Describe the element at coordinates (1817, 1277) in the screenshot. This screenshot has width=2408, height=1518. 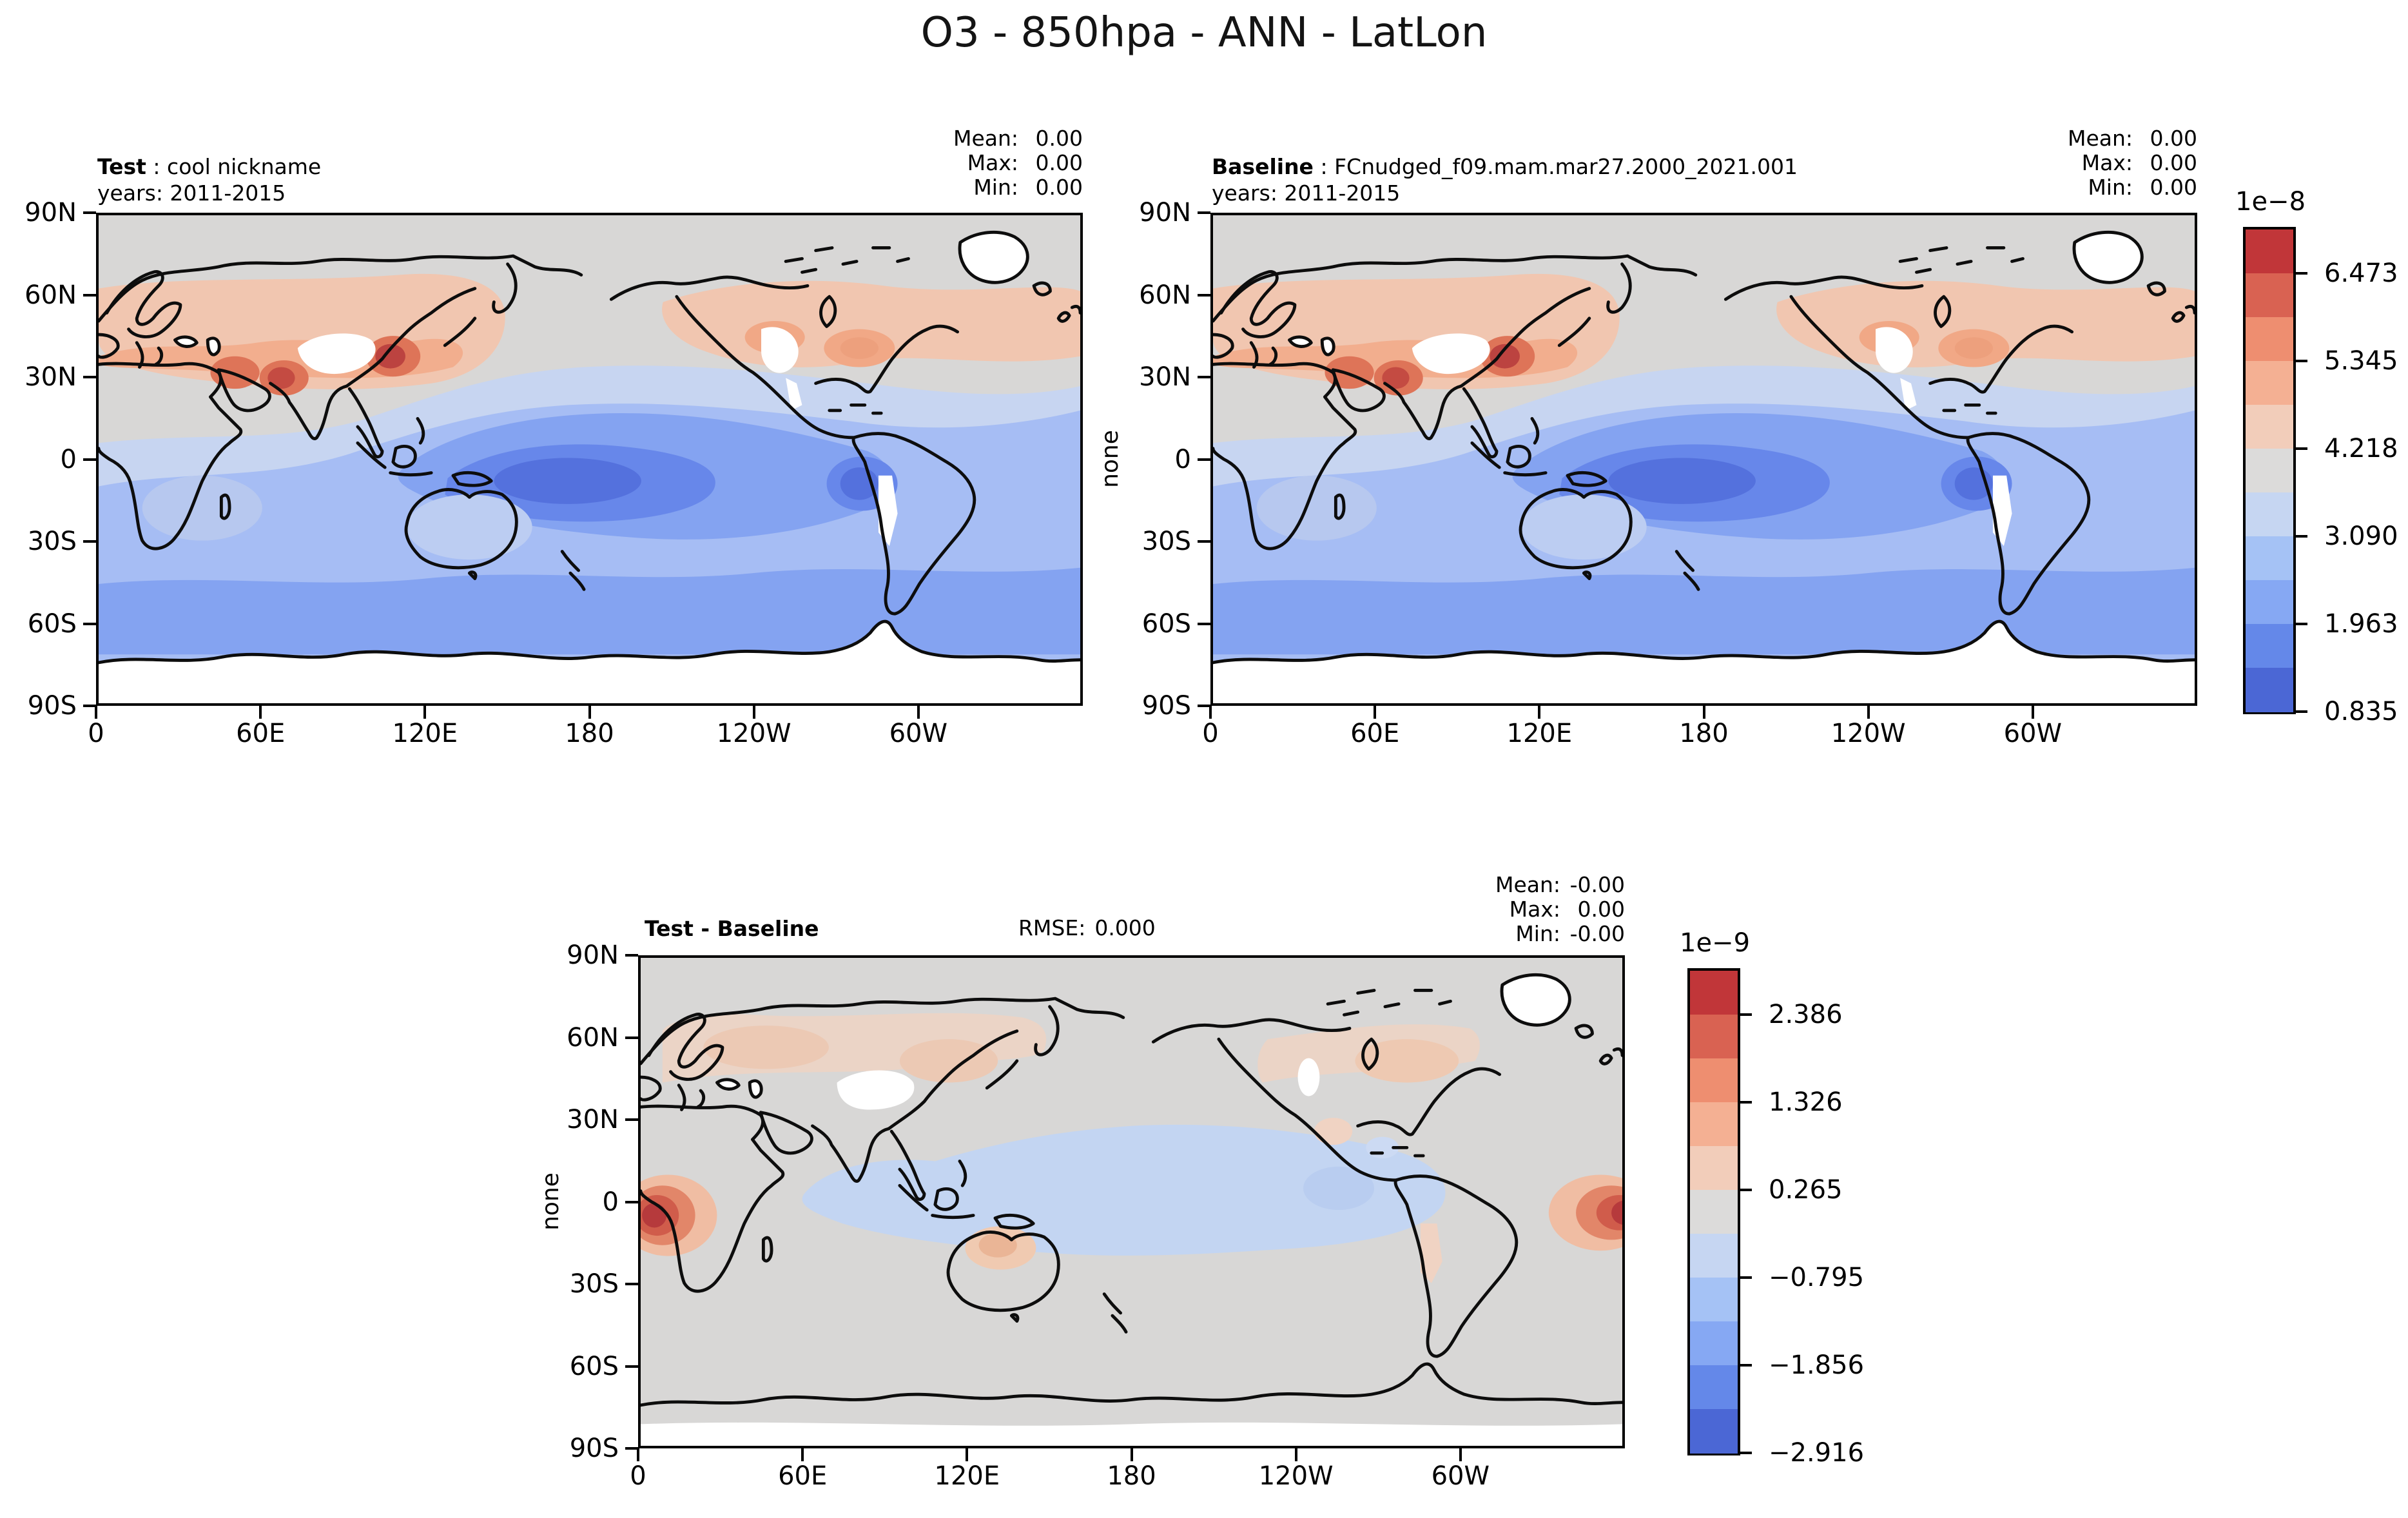
I see `colorbar-tick-label: −0.795` at that location.